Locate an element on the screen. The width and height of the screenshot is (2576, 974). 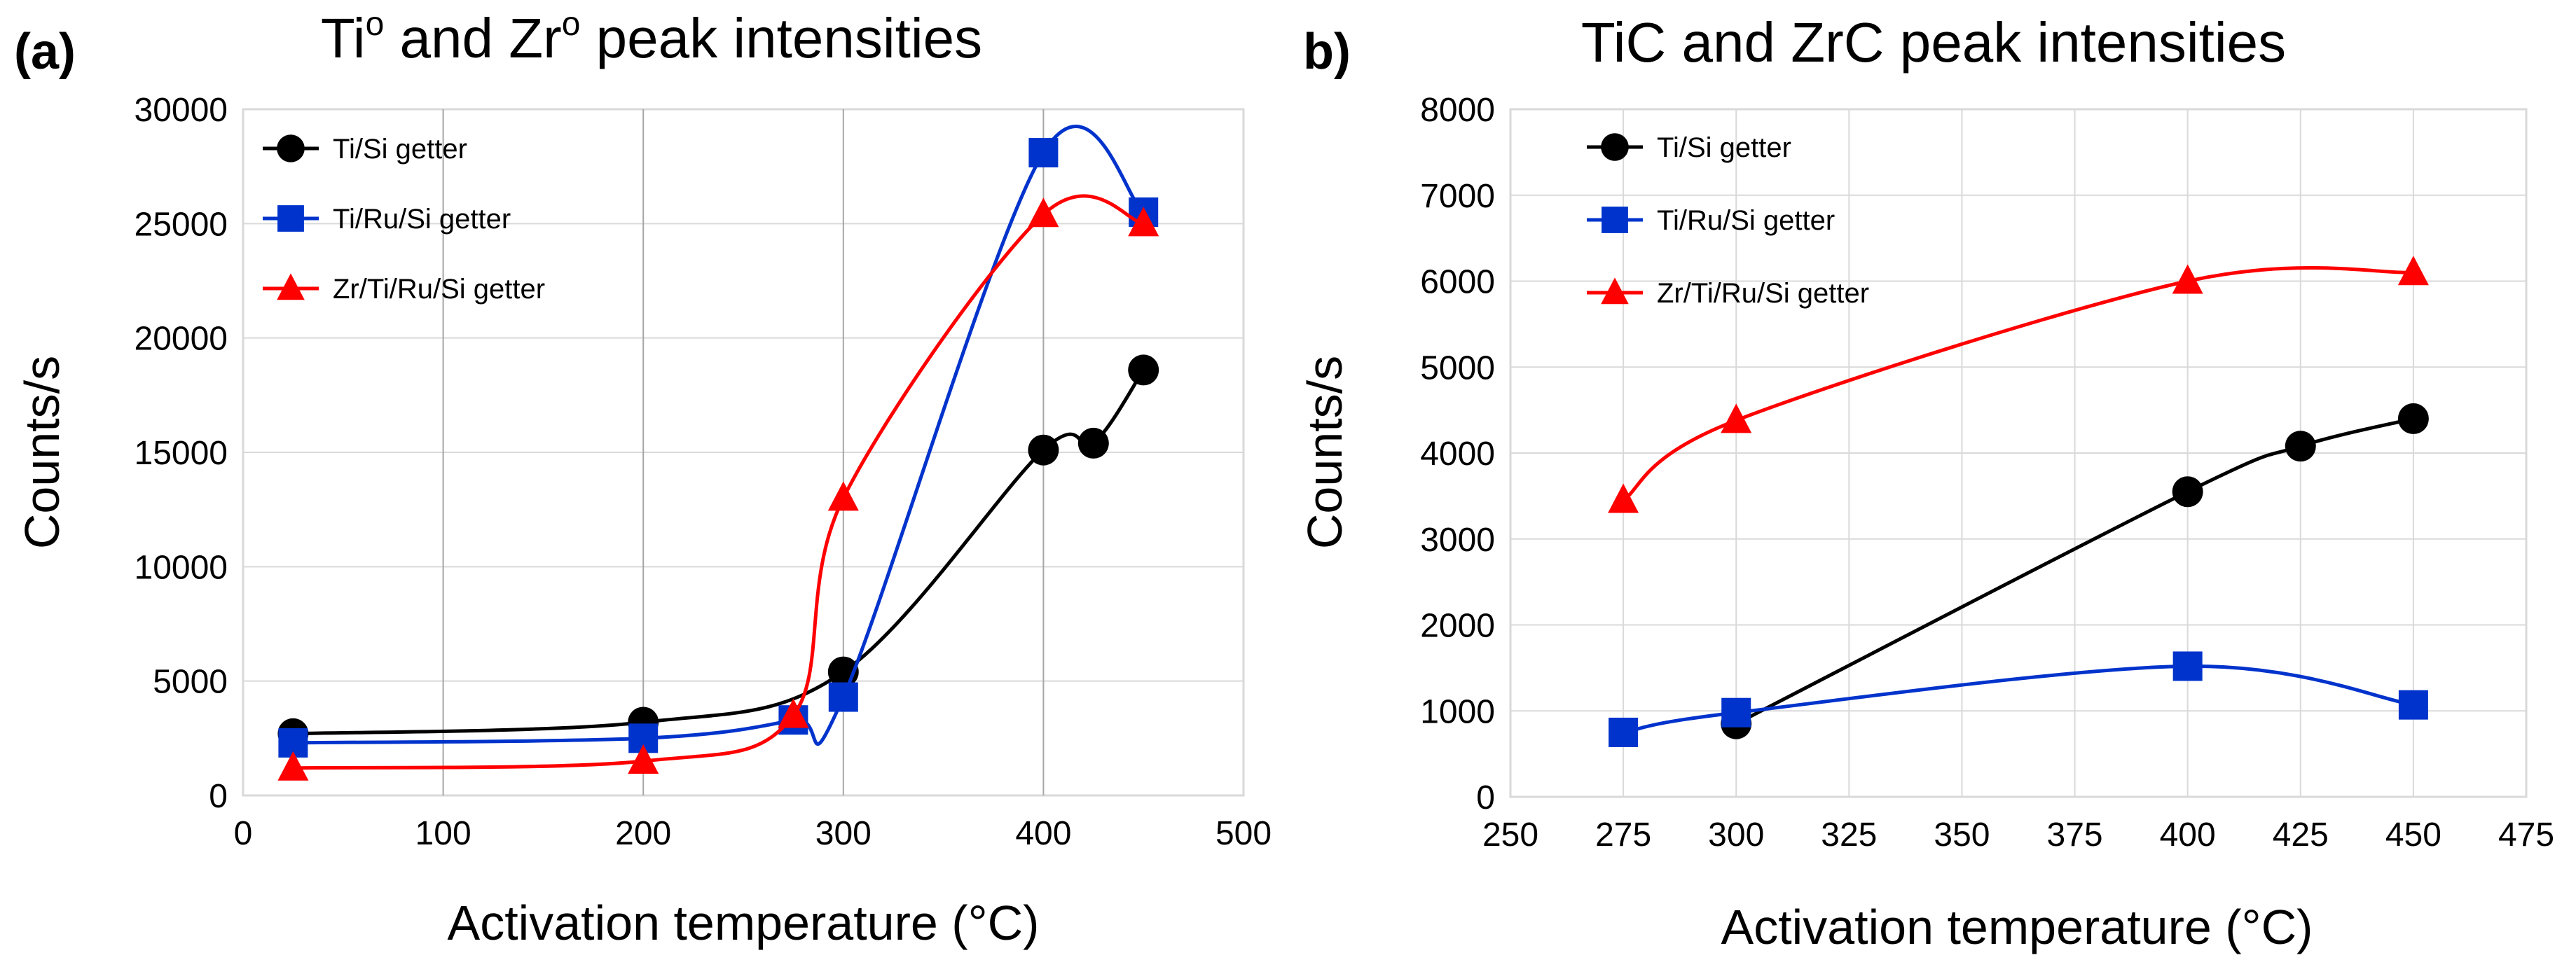
x-tick-label: 250 is located at coordinates (1510, 835).